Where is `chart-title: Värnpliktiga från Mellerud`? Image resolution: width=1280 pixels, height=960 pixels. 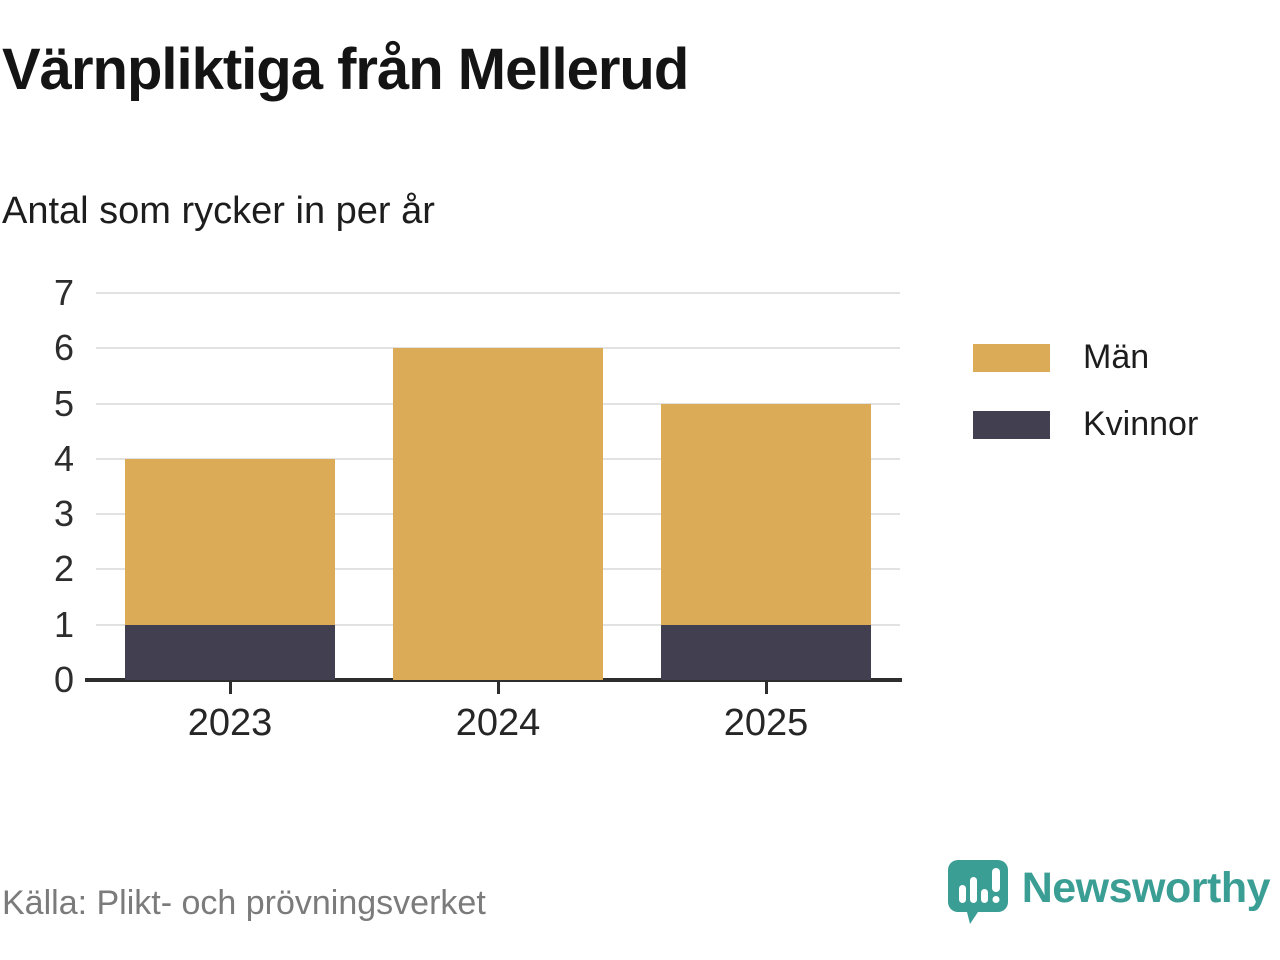 chart-title: Värnpliktiga från Mellerud is located at coordinates (345, 69).